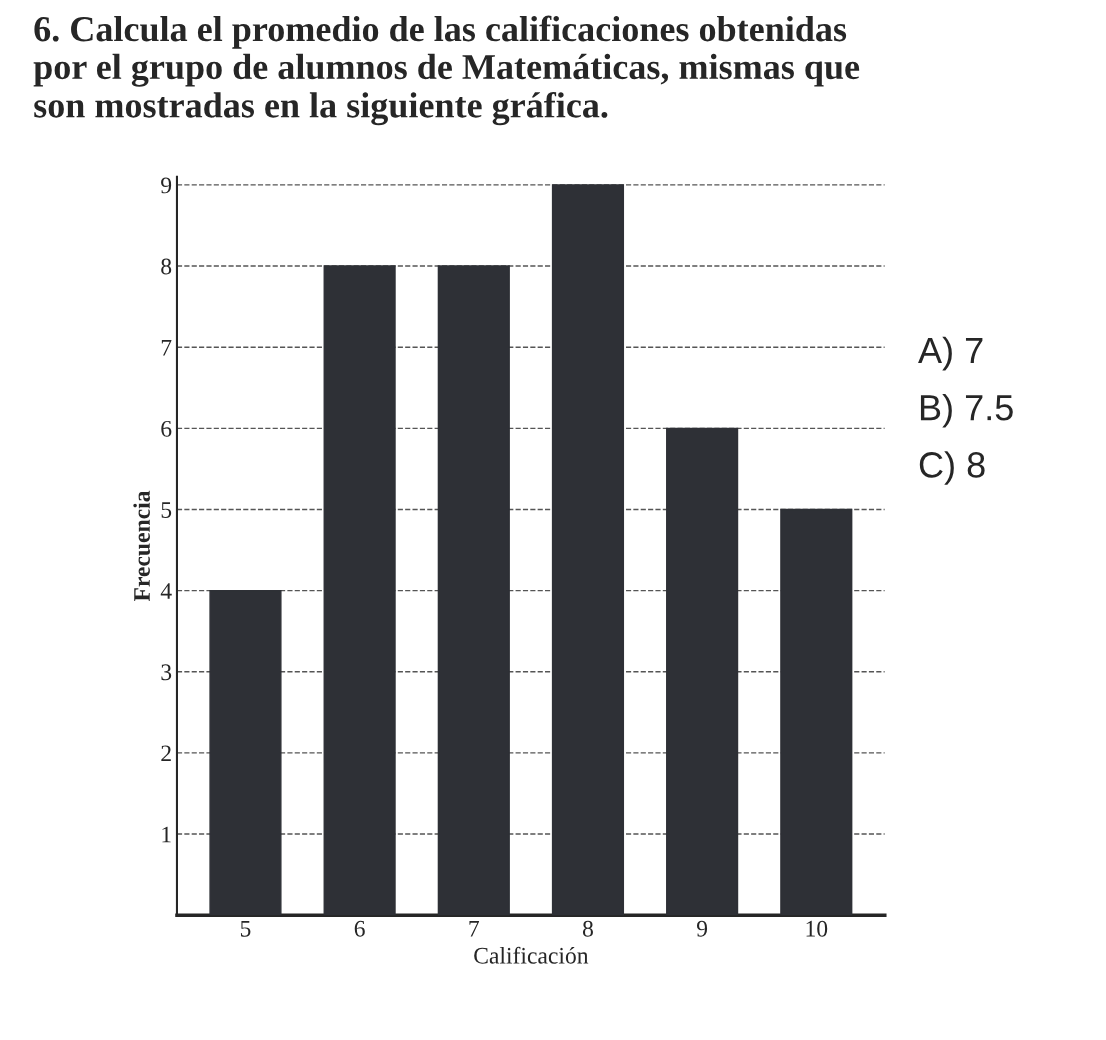 The width and height of the screenshot is (1106, 1040). What do you see at coordinates (166, 834) in the screenshot?
I see `y-tick-label: 1` at bounding box center [166, 834].